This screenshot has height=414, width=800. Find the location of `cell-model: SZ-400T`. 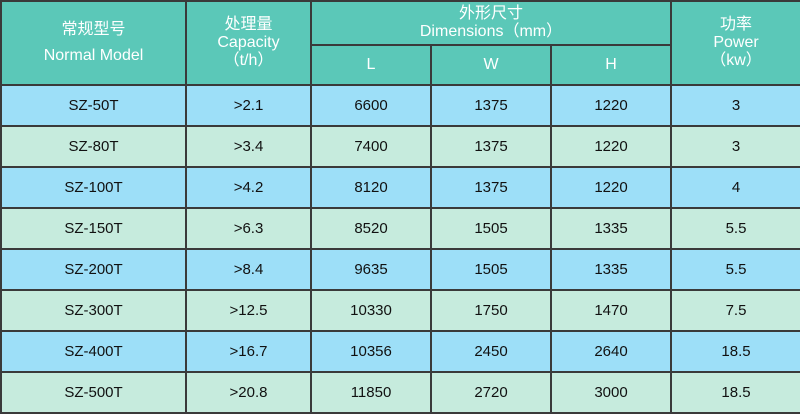

cell-model: SZ-400T is located at coordinates (93, 351).